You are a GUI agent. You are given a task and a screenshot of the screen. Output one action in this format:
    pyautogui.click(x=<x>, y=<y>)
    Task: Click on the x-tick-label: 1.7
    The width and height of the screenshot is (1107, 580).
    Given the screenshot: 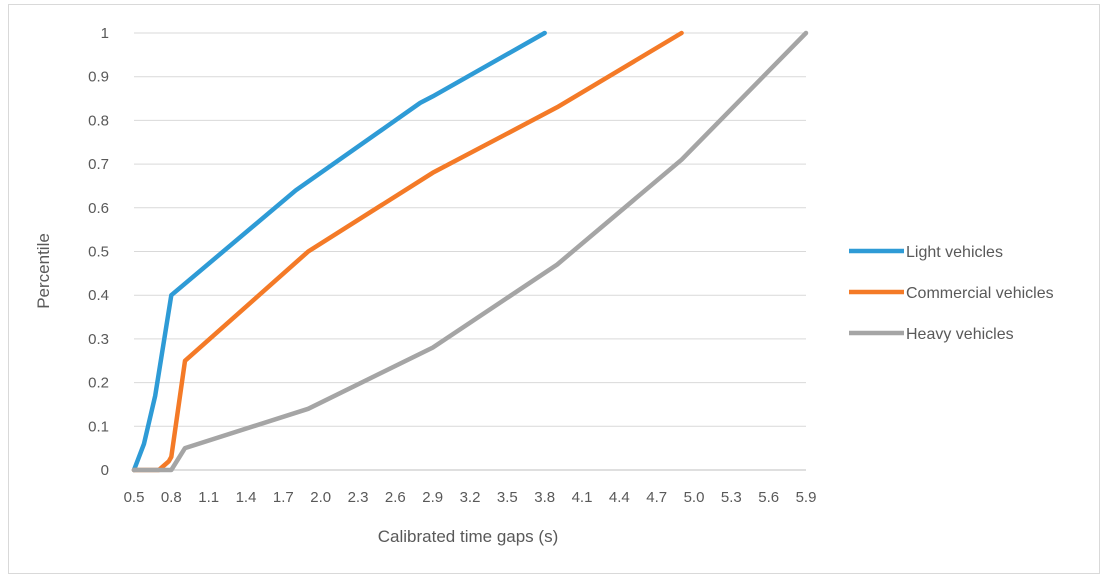 What is the action you would take?
    pyautogui.click(x=283, y=497)
    